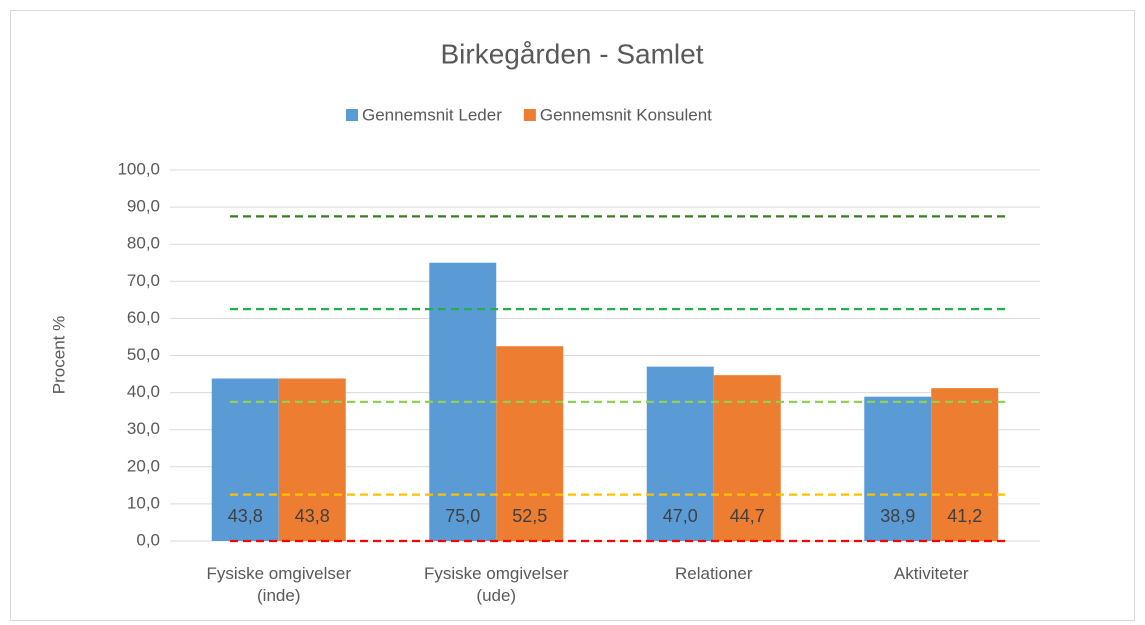  Describe the element at coordinates (897, 516) in the screenshot. I see `data-label: 38,9` at that location.